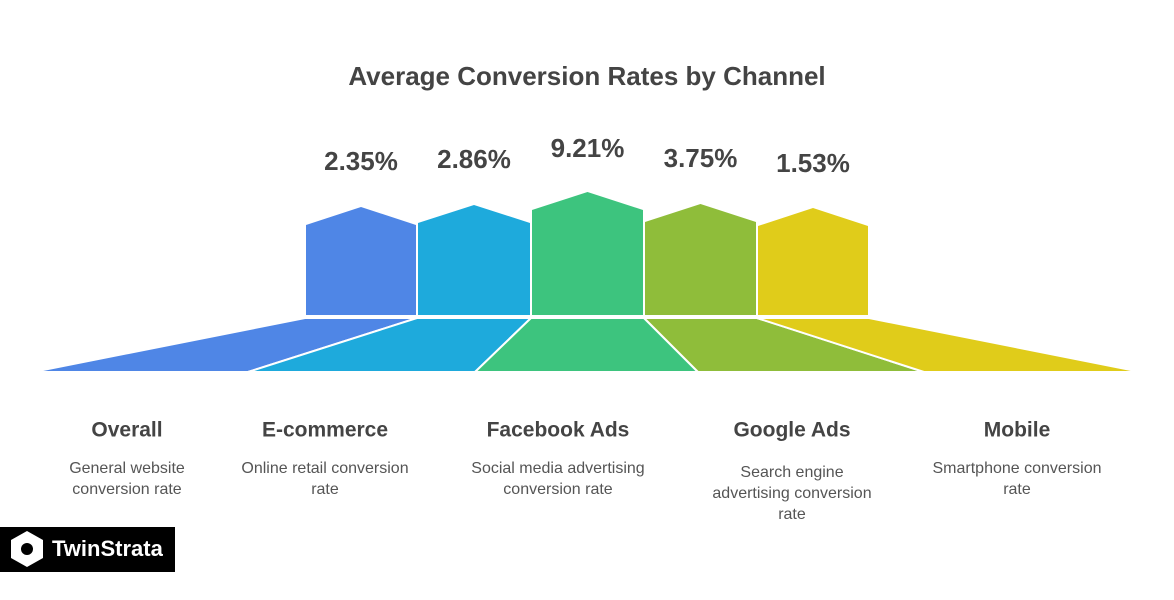 The width and height of the screenshot is (1174, 600). What do you see at coordinates (791, 493) in the screenshot?
I see `channel-description: advertising conversion` at bounding box center [791, 493].